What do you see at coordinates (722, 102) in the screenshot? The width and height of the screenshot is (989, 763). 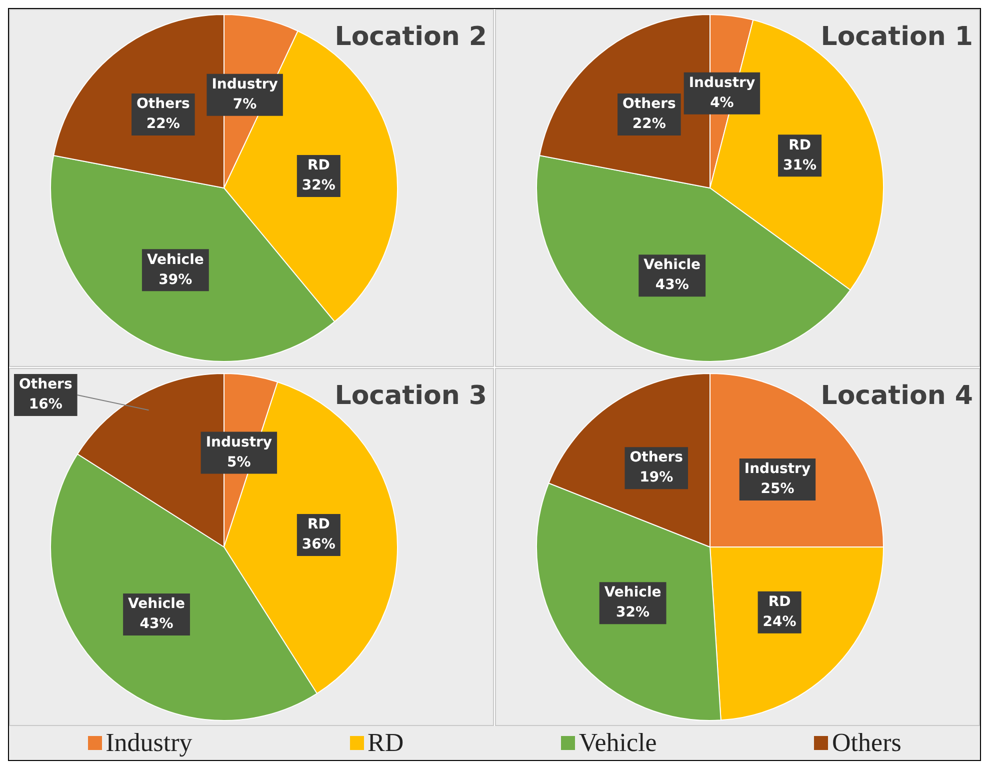 I see `data-label: 4%` at bounding box center [722, 102].